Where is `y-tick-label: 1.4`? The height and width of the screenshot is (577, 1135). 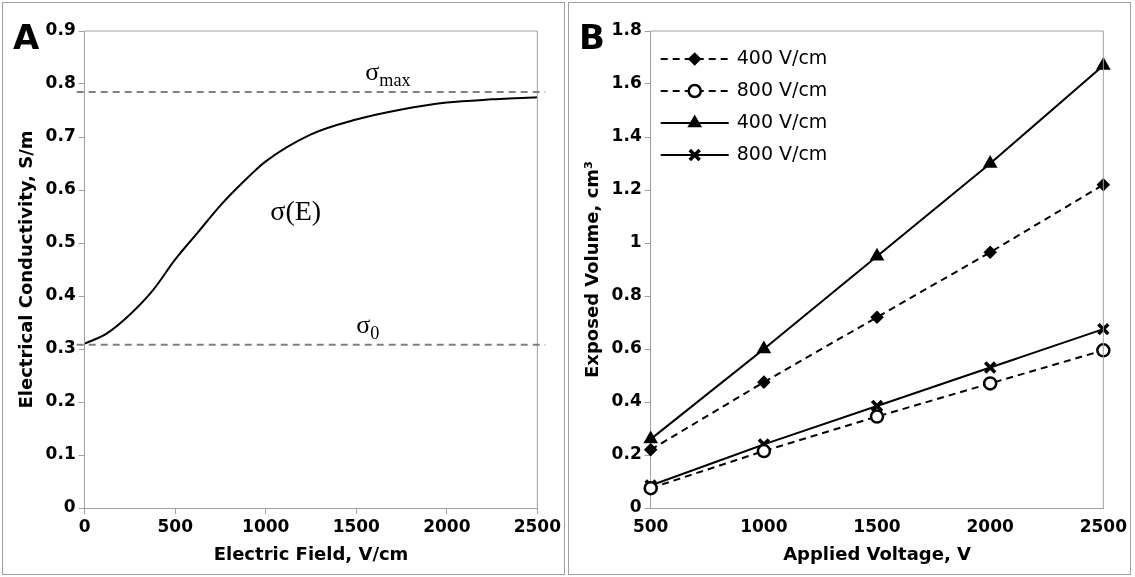 y-tick-label: 1.4 is located at coordinates (626, 135).